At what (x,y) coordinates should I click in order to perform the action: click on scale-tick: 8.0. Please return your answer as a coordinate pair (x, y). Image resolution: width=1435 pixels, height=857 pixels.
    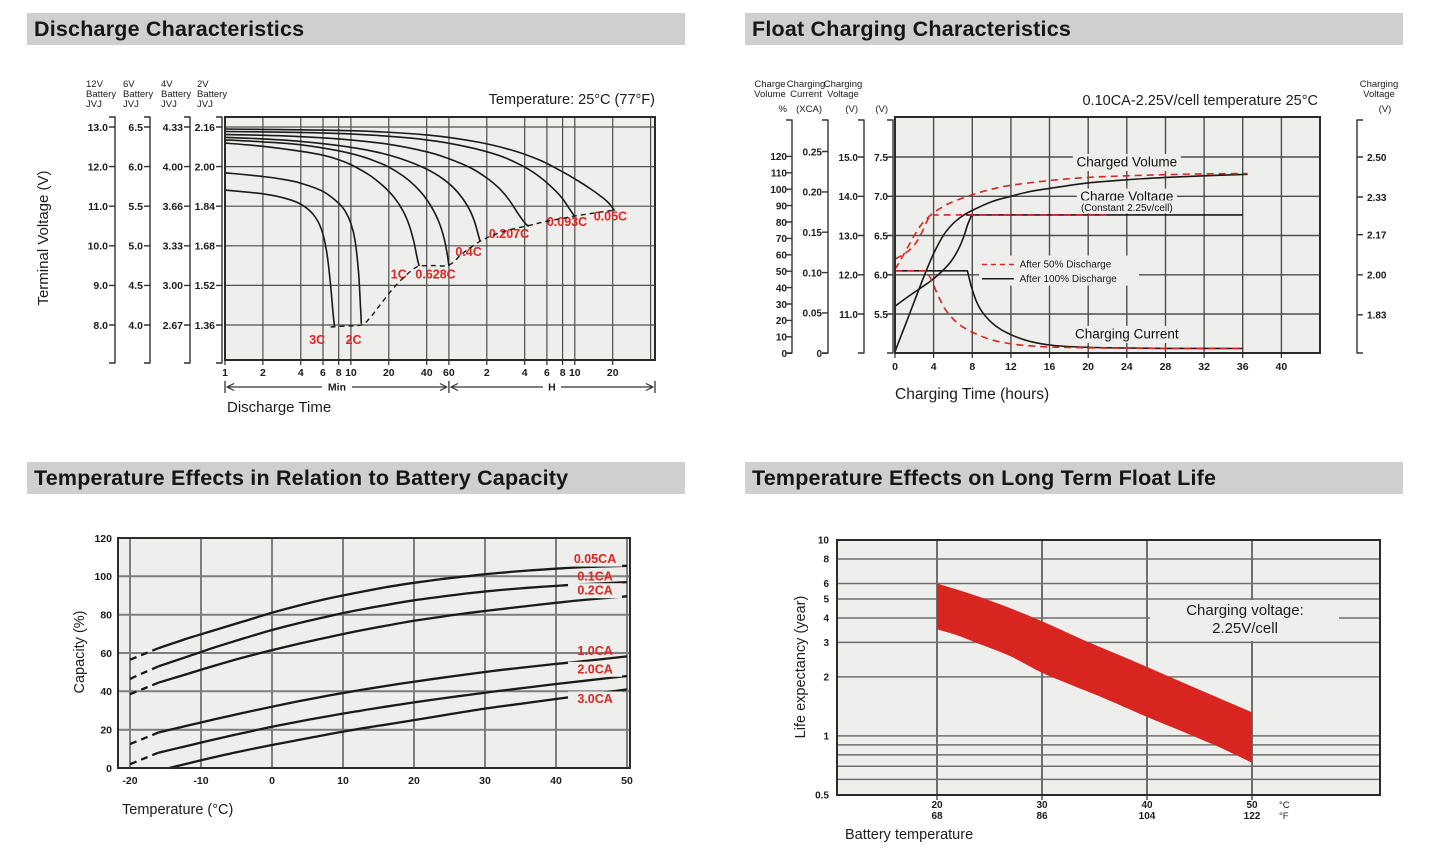
    Looking at the image, I should click on (100, 326).